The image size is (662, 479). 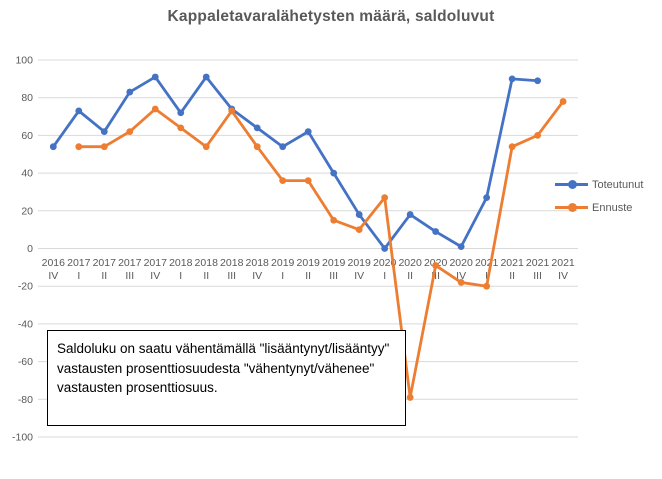 What do you see at coordinates (22, 438) in the screenshot?
I see `y-tick-label: -100` at bounding box center [22, 438].